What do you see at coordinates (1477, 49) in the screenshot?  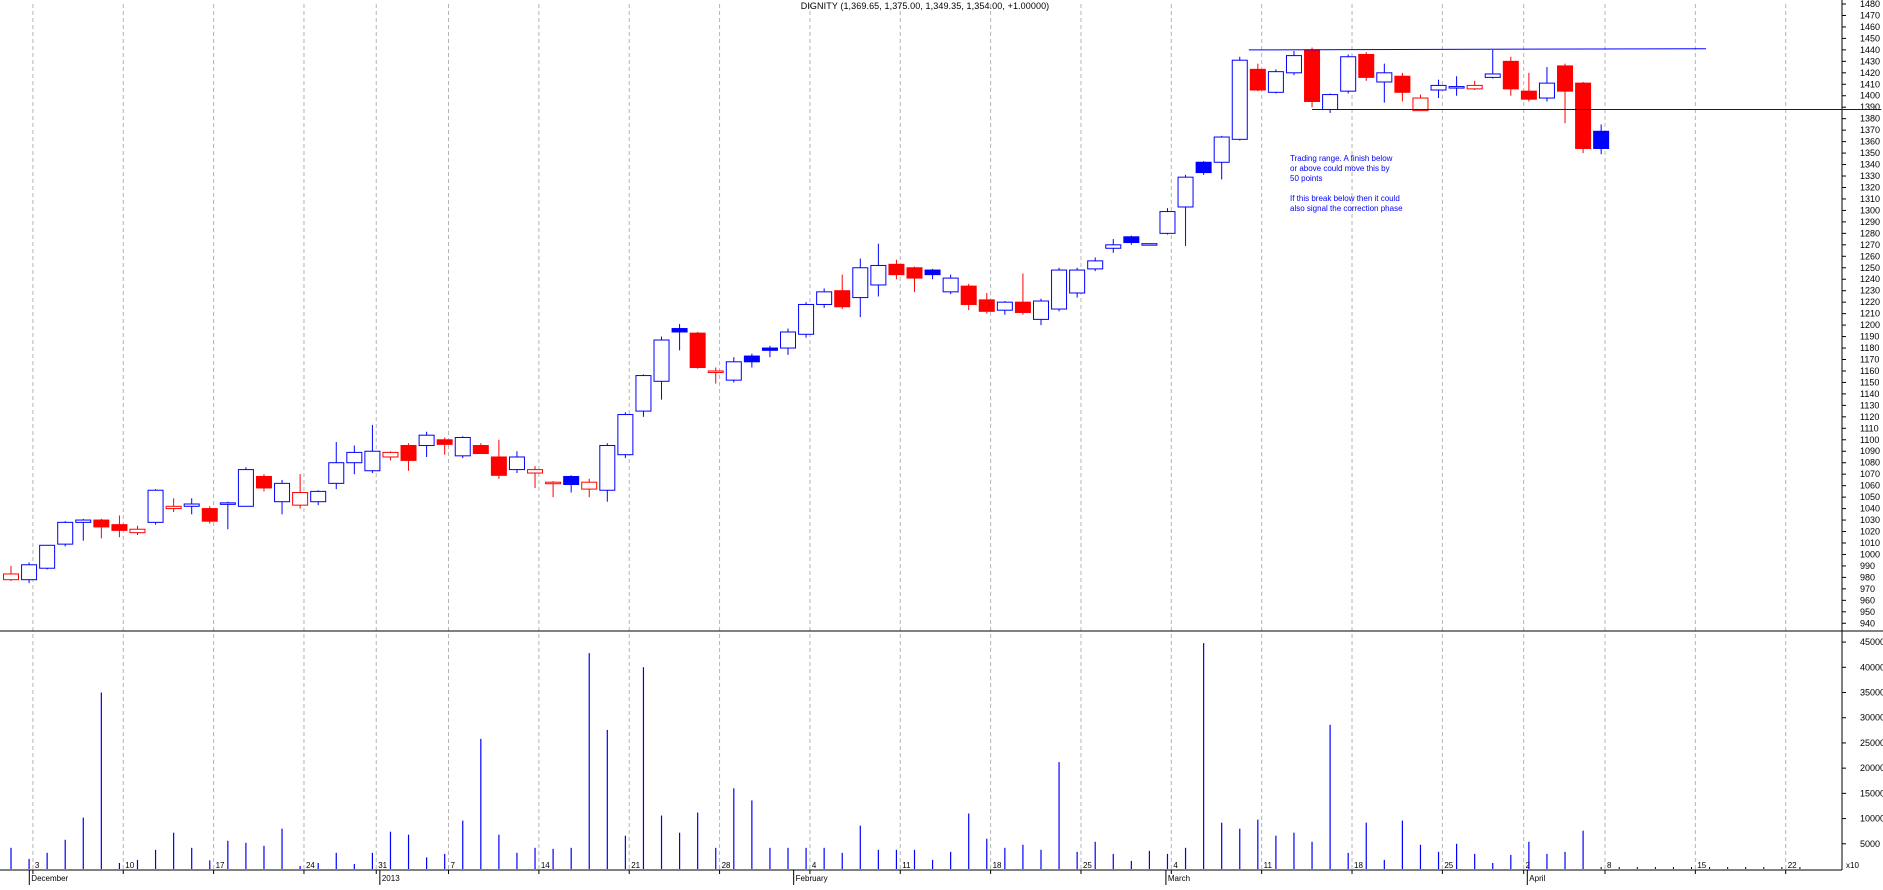 I see `trading-range-line` at bounding box center [1477, 49].